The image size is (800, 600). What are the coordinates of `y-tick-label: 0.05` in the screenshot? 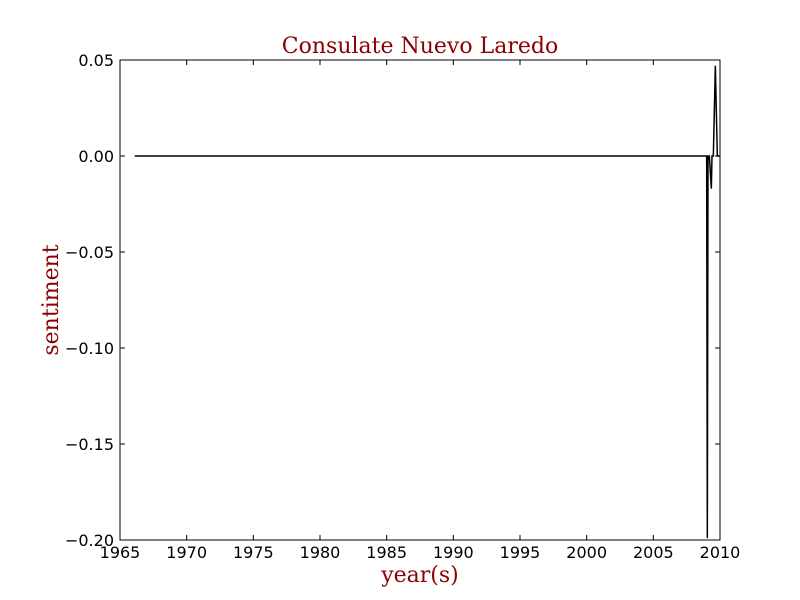 It's located at (96, 60).